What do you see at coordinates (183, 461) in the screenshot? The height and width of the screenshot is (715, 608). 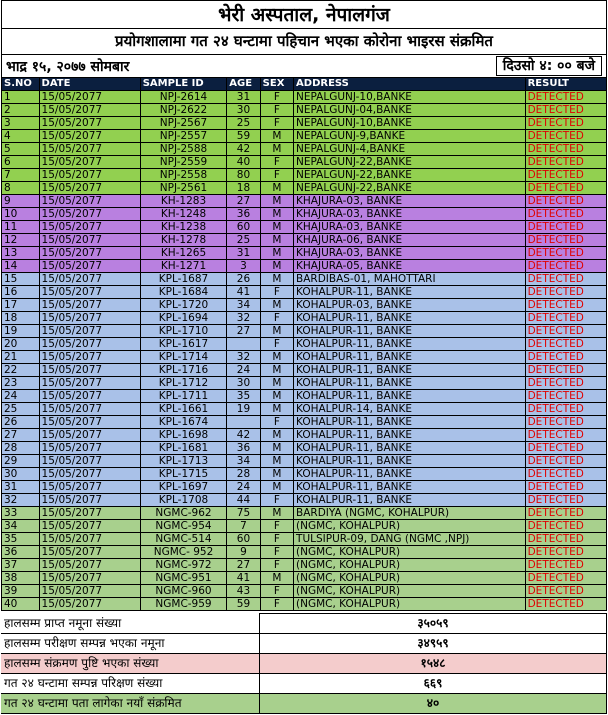 I see `cell-sample-id: KPL-1713` at bounding box center [183, 461].